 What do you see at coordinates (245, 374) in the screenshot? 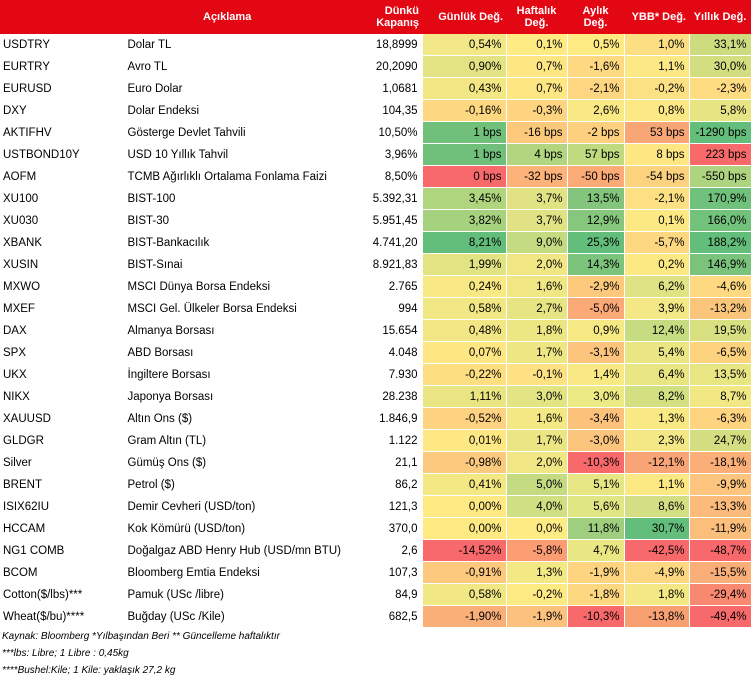
I see `cell-description: İngiltere Borsası` at bounding box center [245, 374].